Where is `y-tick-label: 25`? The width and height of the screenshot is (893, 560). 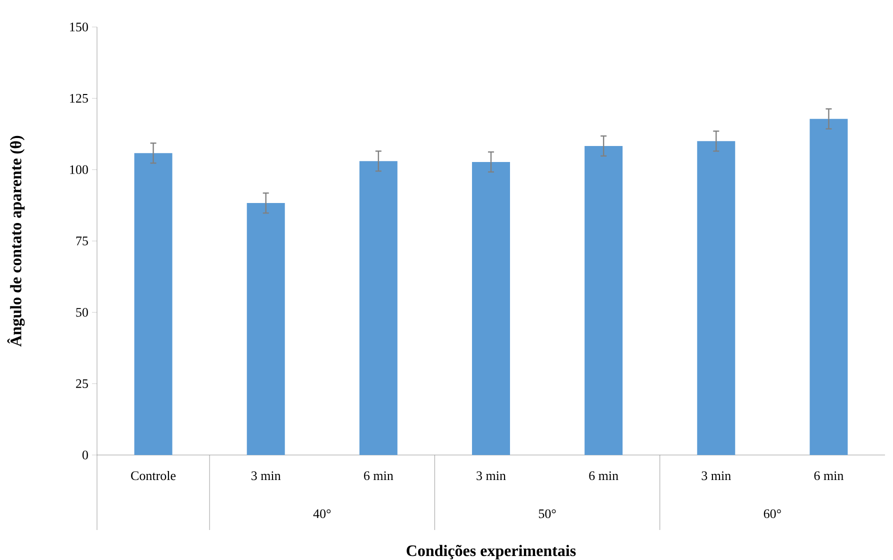
y-tick-label: 25 is located at coordinates (82, 383).